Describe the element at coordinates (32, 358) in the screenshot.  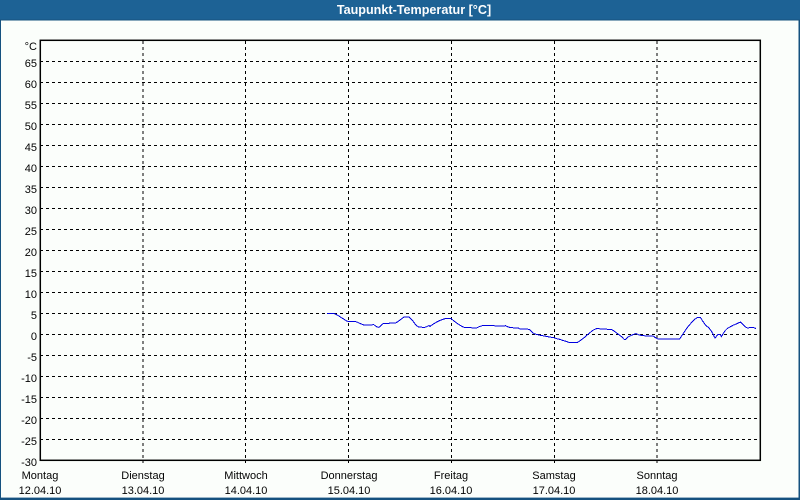
I see `svg-text: -5` at that location.